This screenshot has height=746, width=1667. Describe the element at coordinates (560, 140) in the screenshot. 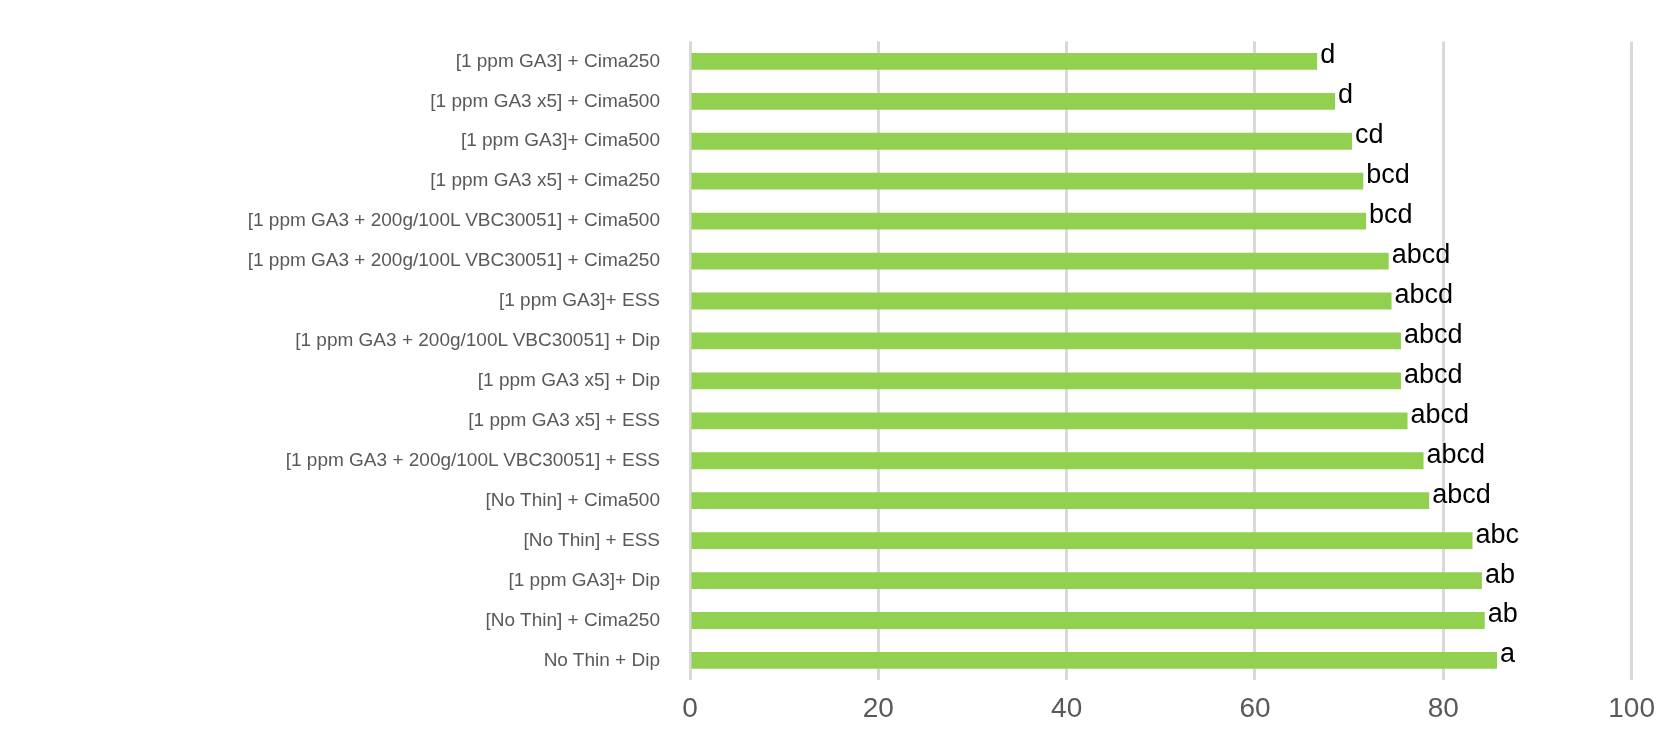

I see `y-tick-label: [1 ppm GA3]+ Cima500` at that location.